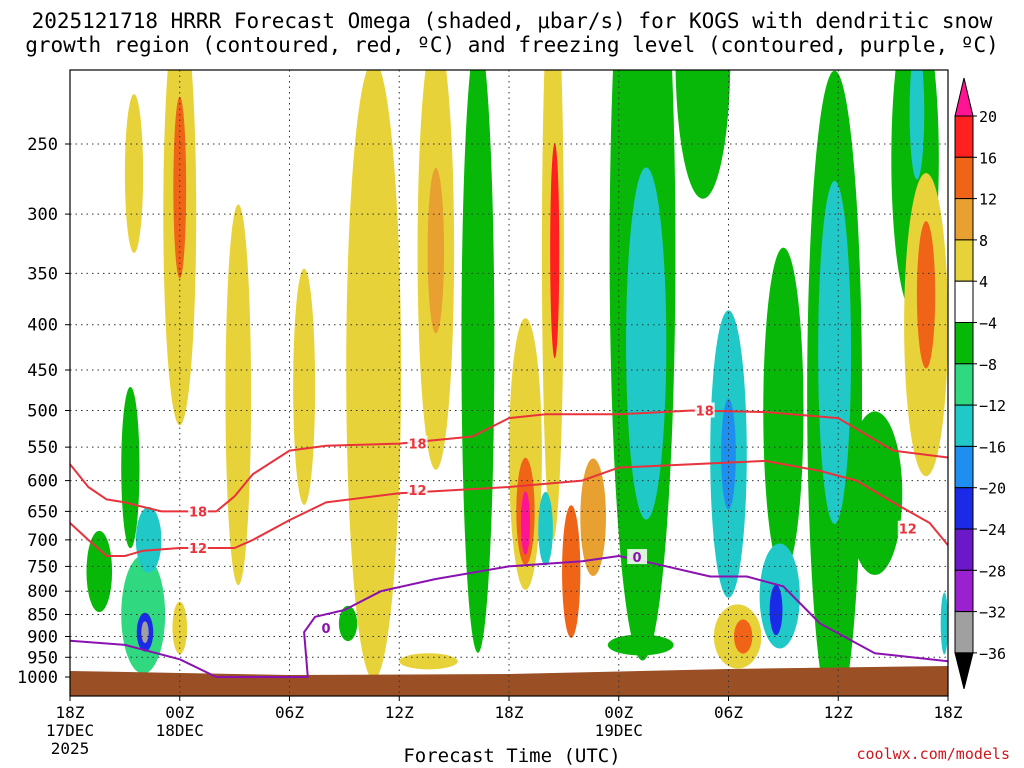 The width and height of the screenshot is (1024, 768). I want to click on x-tick-sublabel: 17DEC, so click(70, 730).